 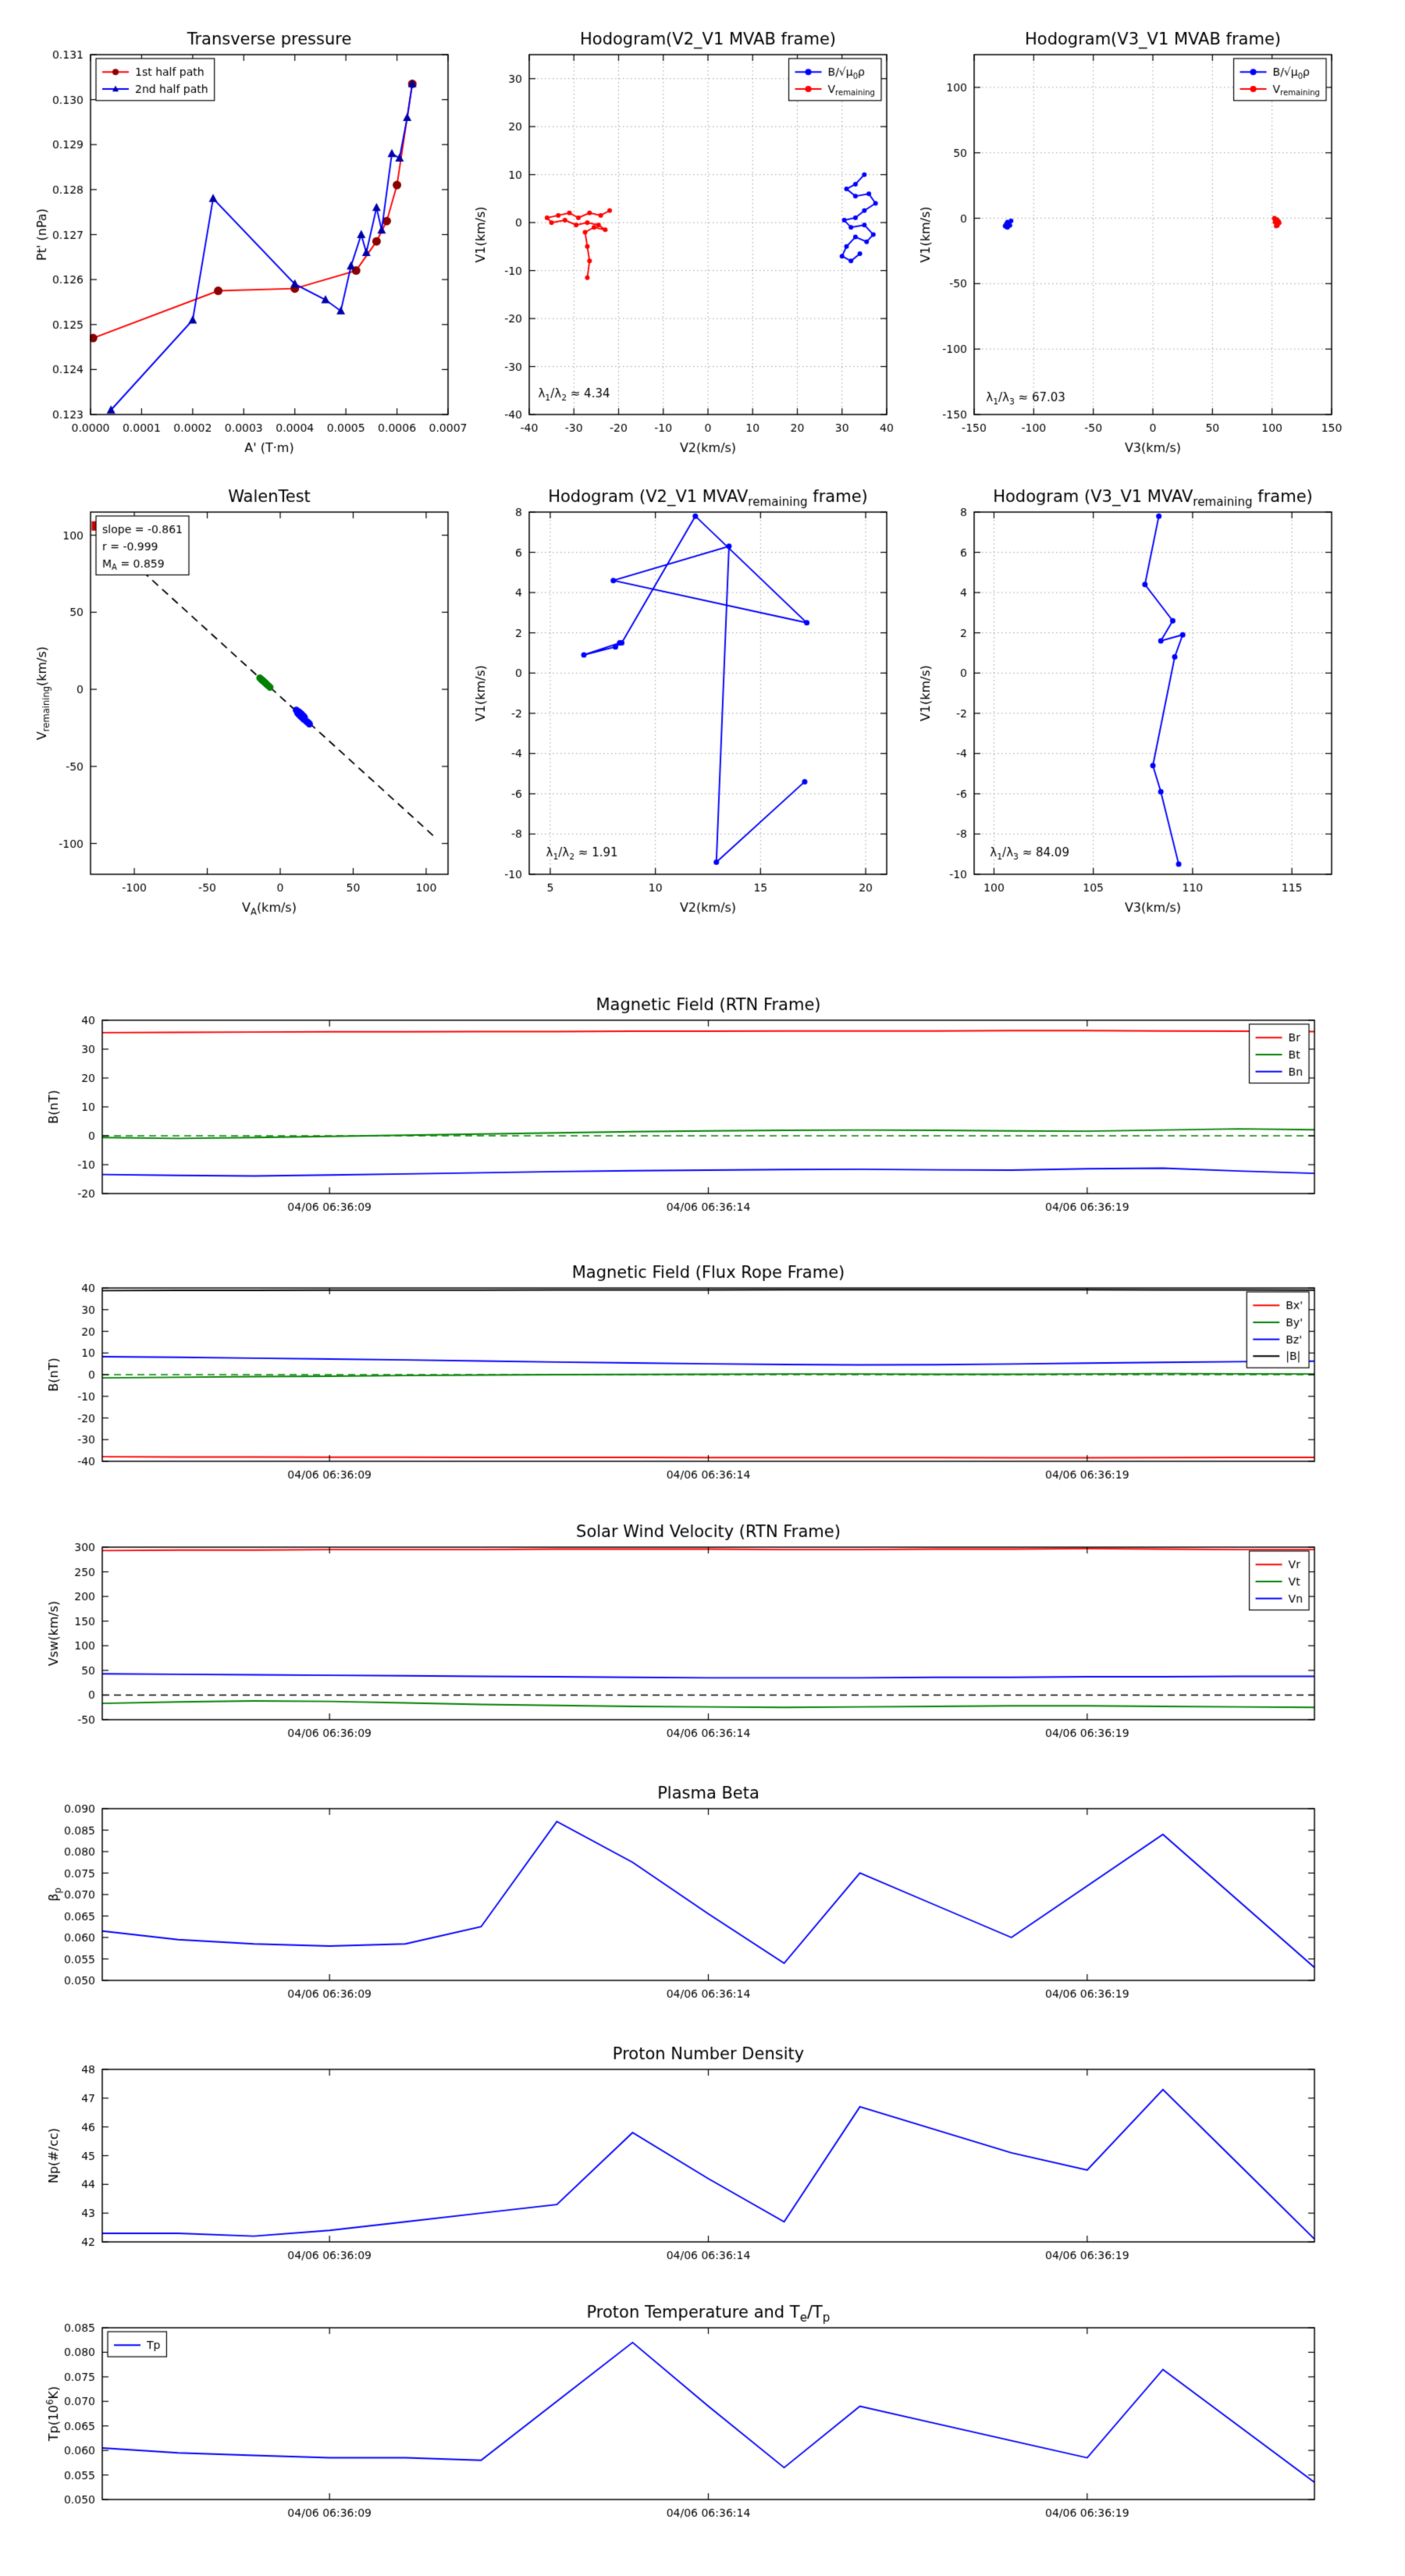 I want to click on hodogram-v2v1-mvavr-canvas, so click(x=682, y=697).